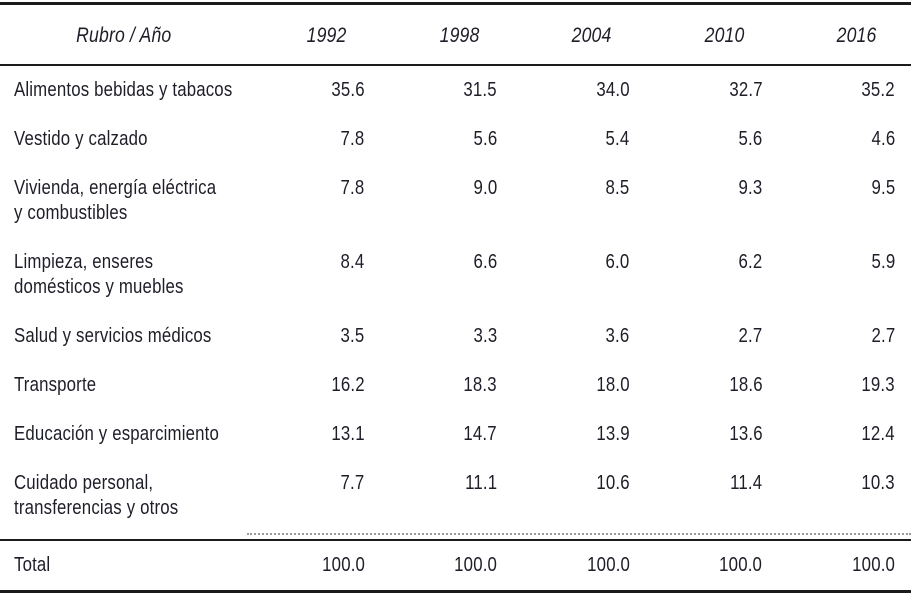 The width and height of the screenshot is (911, 598). Describe the element at coordinates (750, 188) in the screenshot. I see `value: 9.3` at that location.